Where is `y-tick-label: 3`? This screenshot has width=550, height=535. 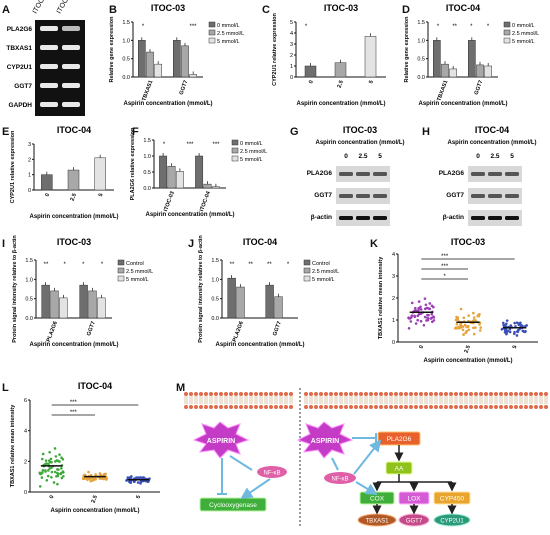
y-tick-label: 3 is located at coordinates (291, 45).